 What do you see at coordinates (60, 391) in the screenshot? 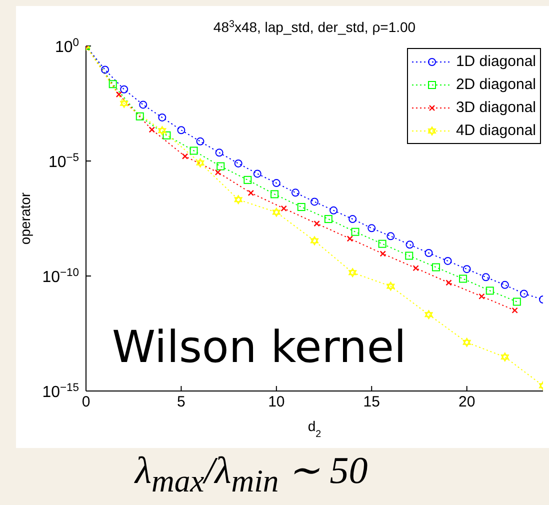
I see `y-tick-label: 10$^{−15}$` at bounding box center [60, 391].